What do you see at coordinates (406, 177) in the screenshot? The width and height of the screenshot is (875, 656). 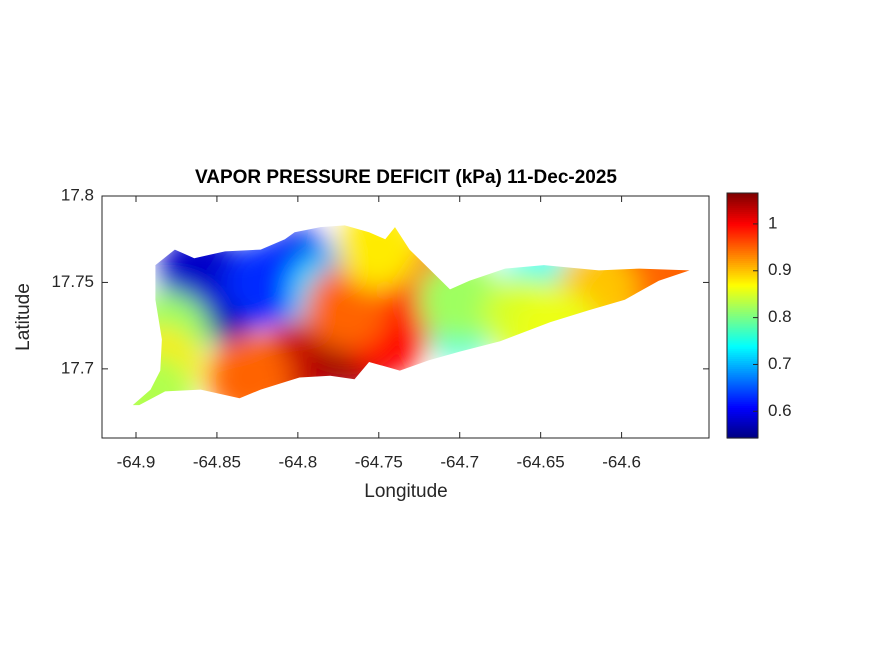 I see `chart-title: VAPOR PRESSURE DEFICIT (kPa) 11-Dec-2025` at bounding box center [406, 177].